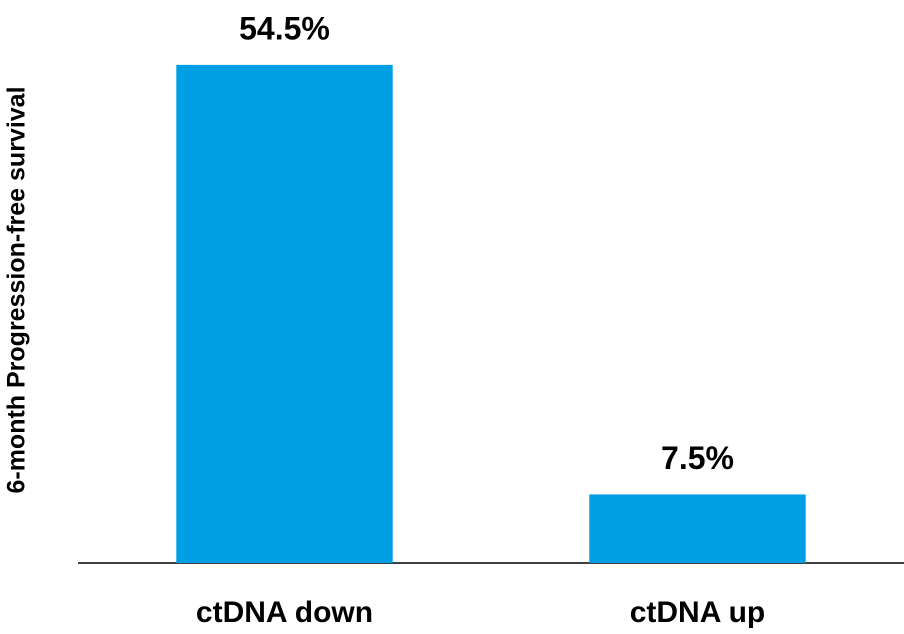 Image resolution: width=904 pixels, height=634 pixels. Describe the element at coordinates (697, 528) in the screenshot. I see `bar` at that location.